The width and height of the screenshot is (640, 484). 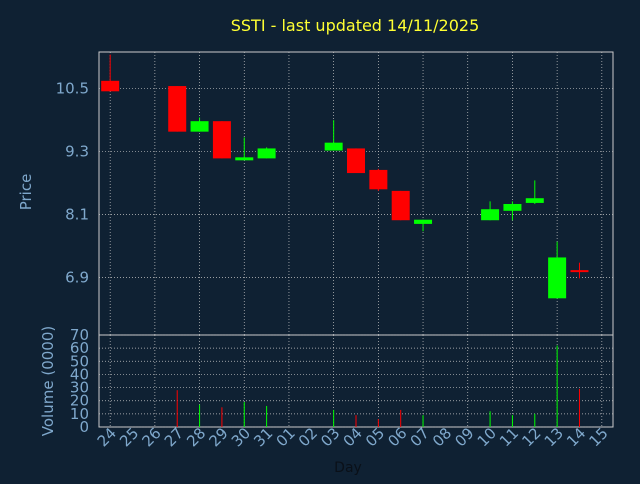 What do you see at coordinates (79, 348) in the screenshot?
I see `volume-tick-label: 60` at bounding box center [79, 348].